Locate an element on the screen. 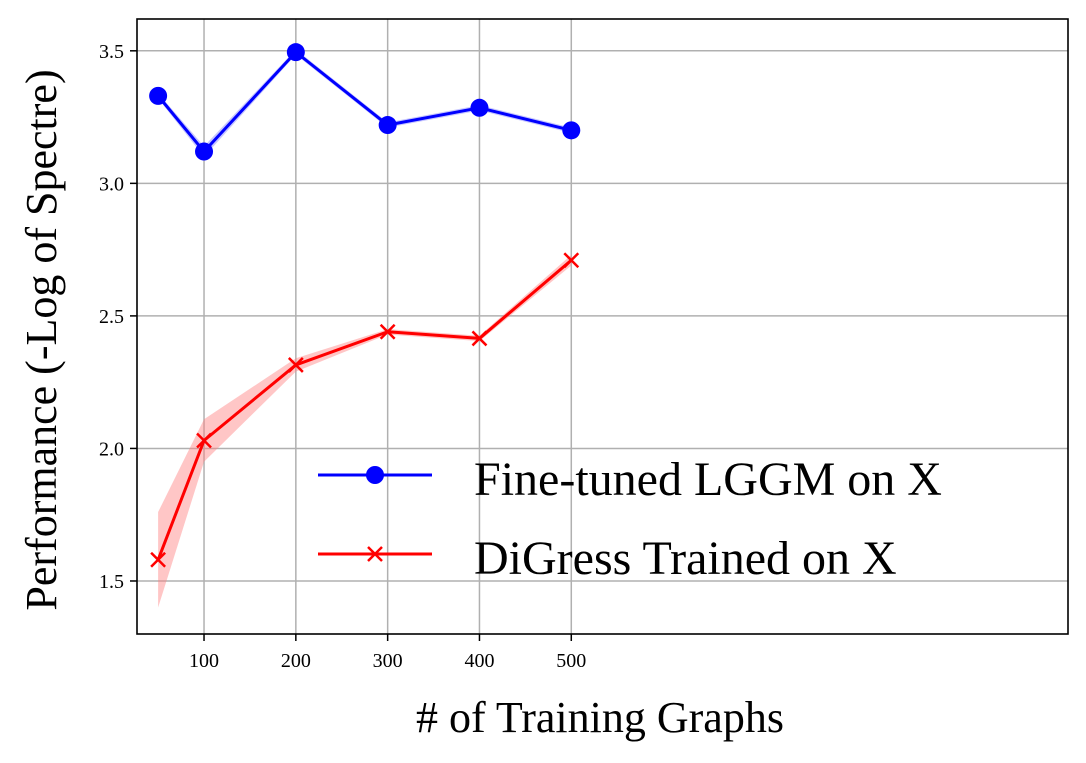 The width and height of the screenshot is (1086, 763). y-tick-label: 2.5 is located at coordinates (111, 317).